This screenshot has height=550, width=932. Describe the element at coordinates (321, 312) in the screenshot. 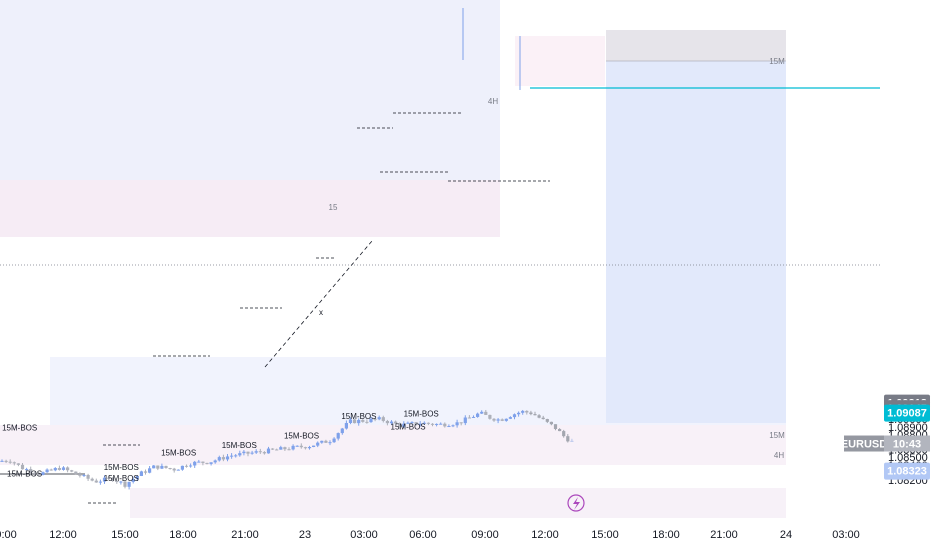

I see `cross-marker: x` at that location.